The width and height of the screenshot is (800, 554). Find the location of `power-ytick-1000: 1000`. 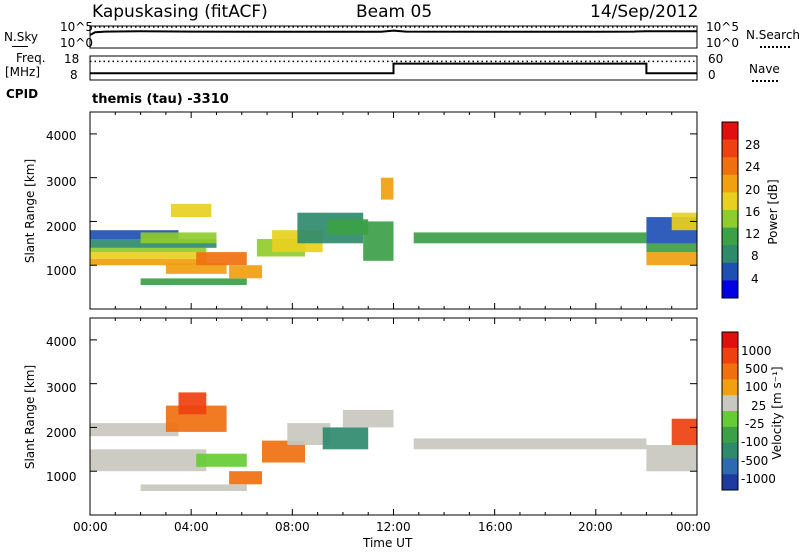

power-ytick-1000: 1000 is located at coordinates (61, 271).